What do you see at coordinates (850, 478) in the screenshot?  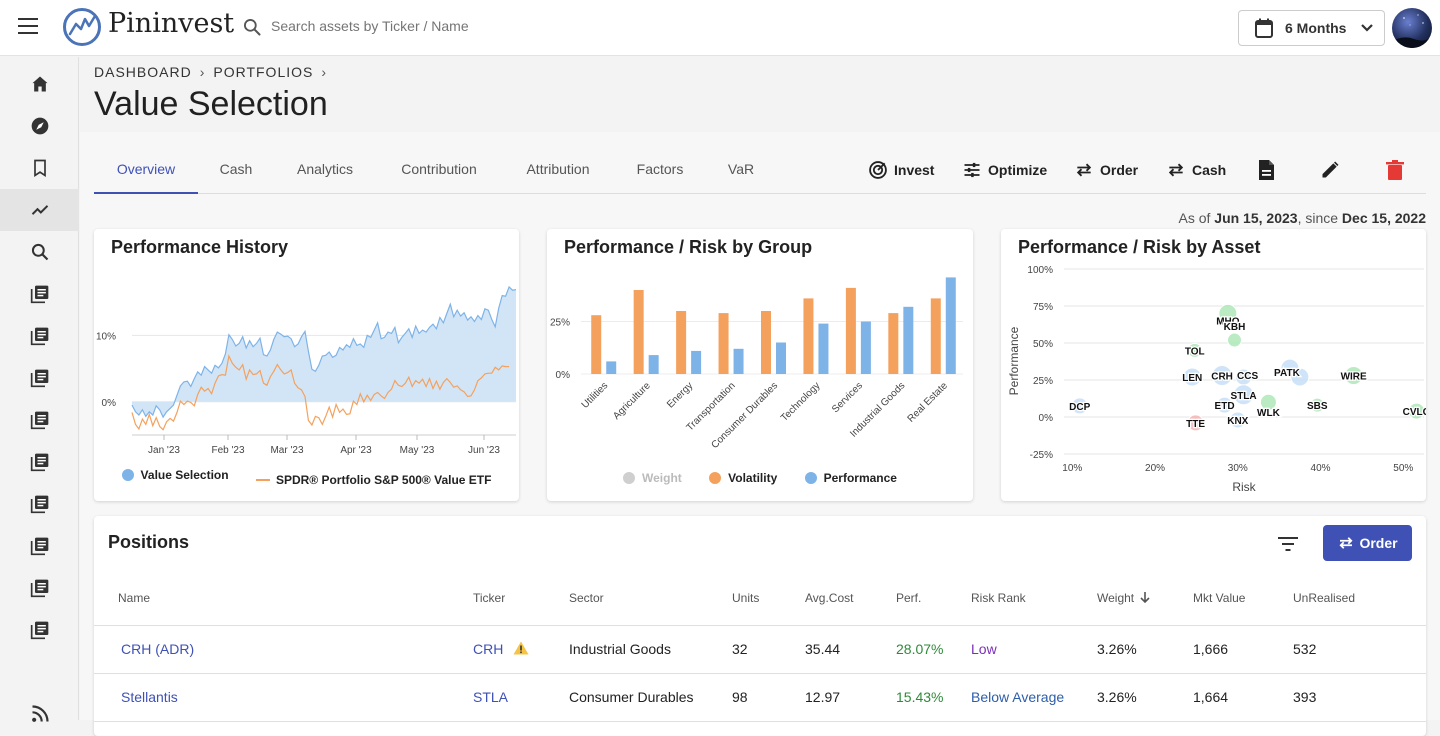 I see `legend-item-performance: Performance` at bounding box center [850, 478].